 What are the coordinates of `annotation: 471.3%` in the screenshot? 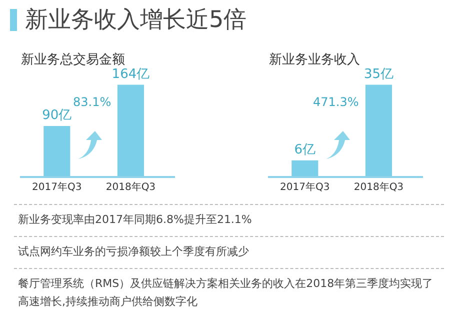 It's located at (336, 102).